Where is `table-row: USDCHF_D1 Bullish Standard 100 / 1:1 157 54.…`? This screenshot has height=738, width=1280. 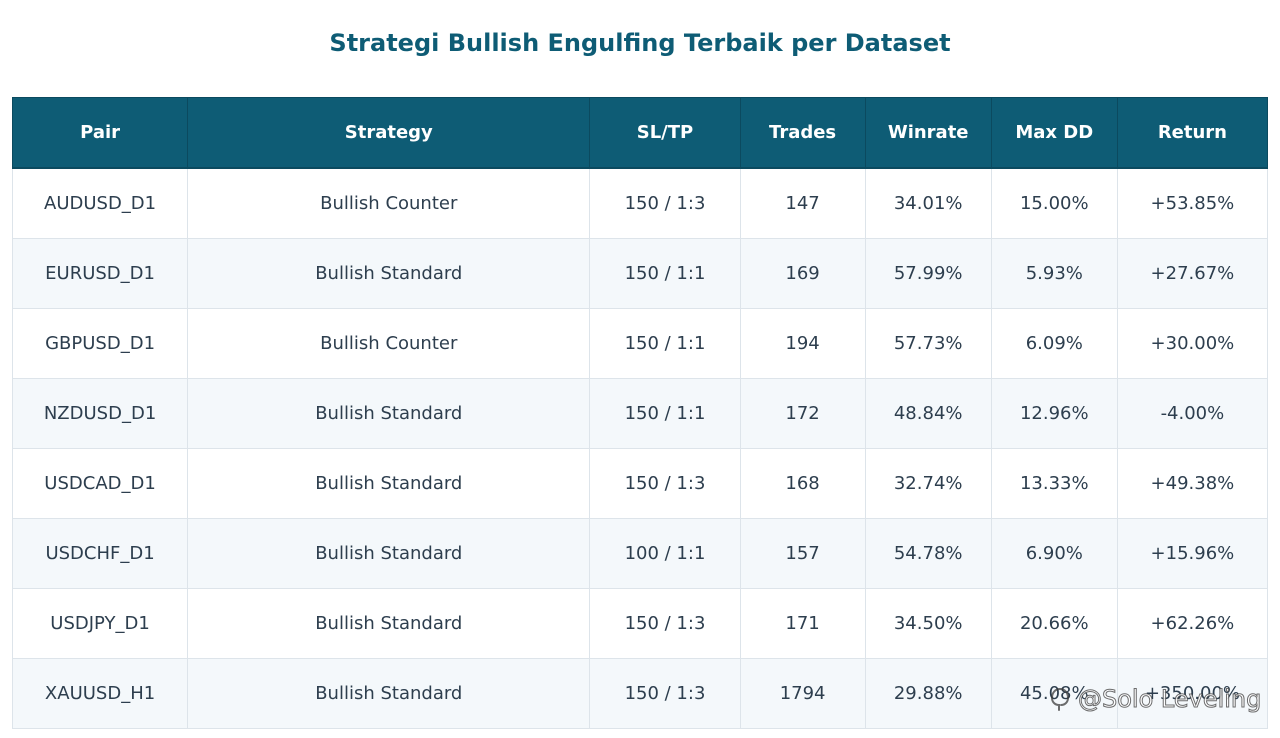
table-row: USDCHF_D1 Bullish Standard 100 / 1:1 157 54.… is located at coordinates (640, 553).